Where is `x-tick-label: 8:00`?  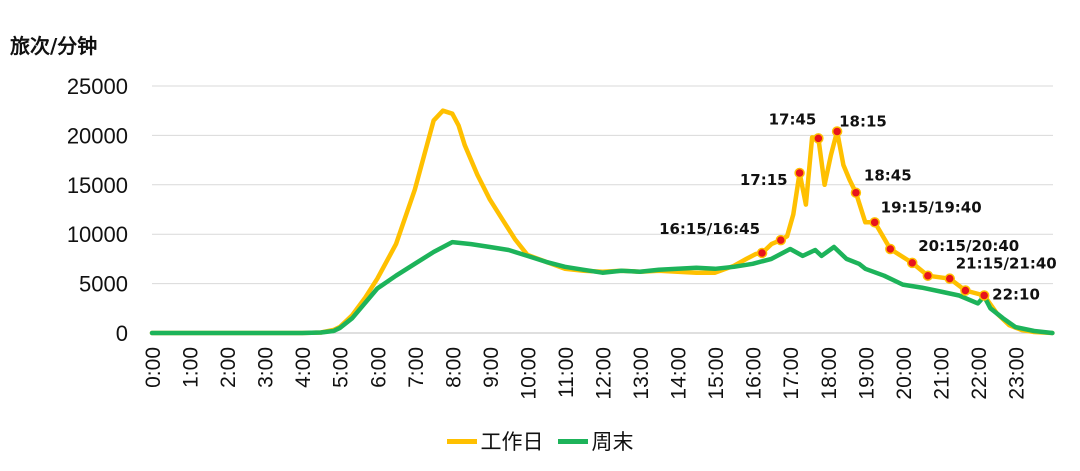 x-tick-label: 8:00 is located at coordinates (453, 367).